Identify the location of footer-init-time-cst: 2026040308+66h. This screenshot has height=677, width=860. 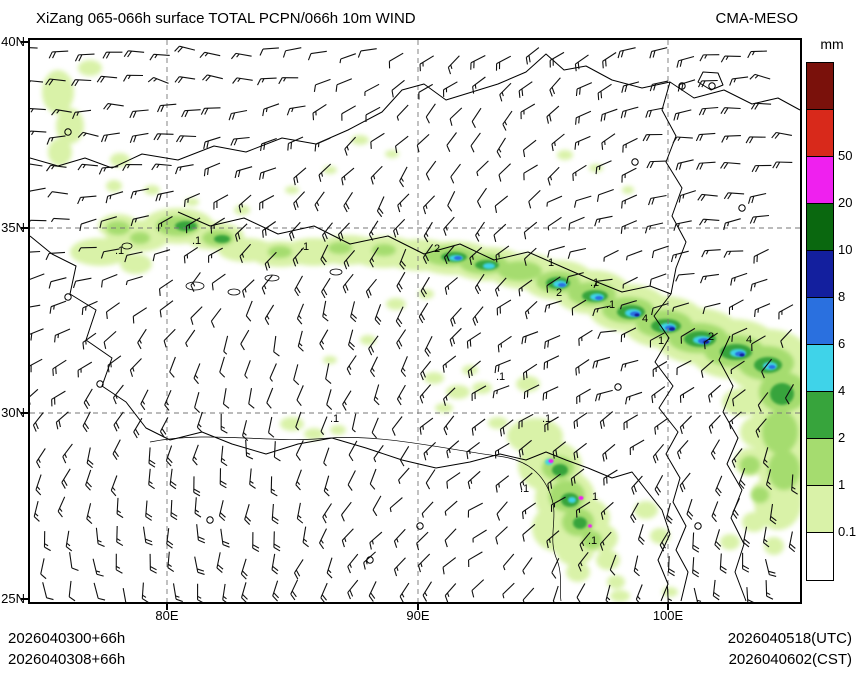
(67, 659).